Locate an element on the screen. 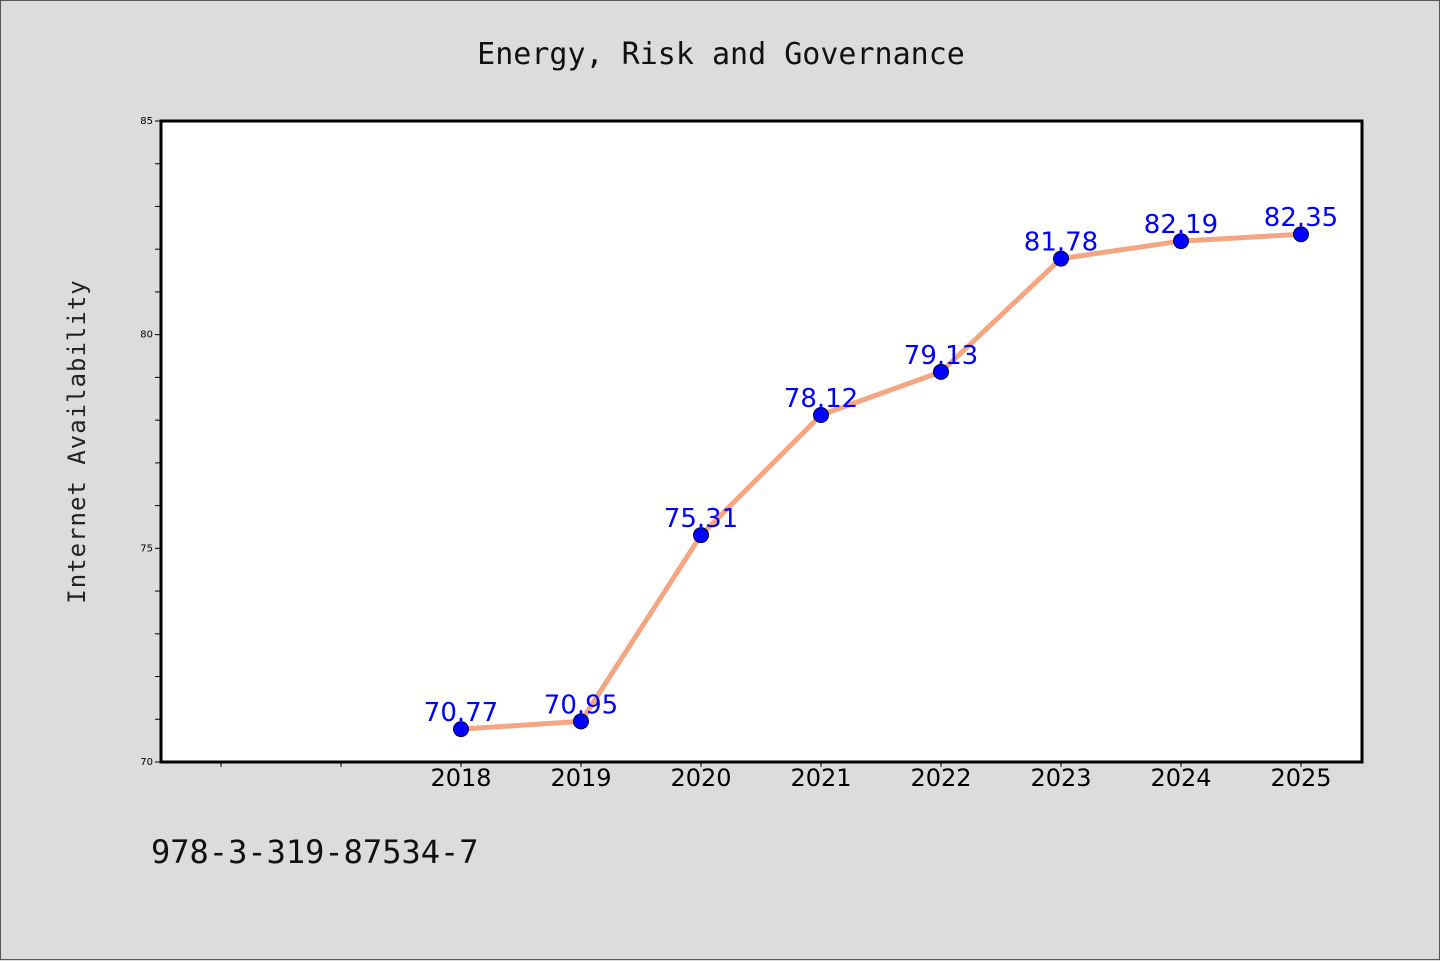 The width and height of the screenshot is (1440, 961). x-tick-label: 2023 is located at coordinates (1060, 778).